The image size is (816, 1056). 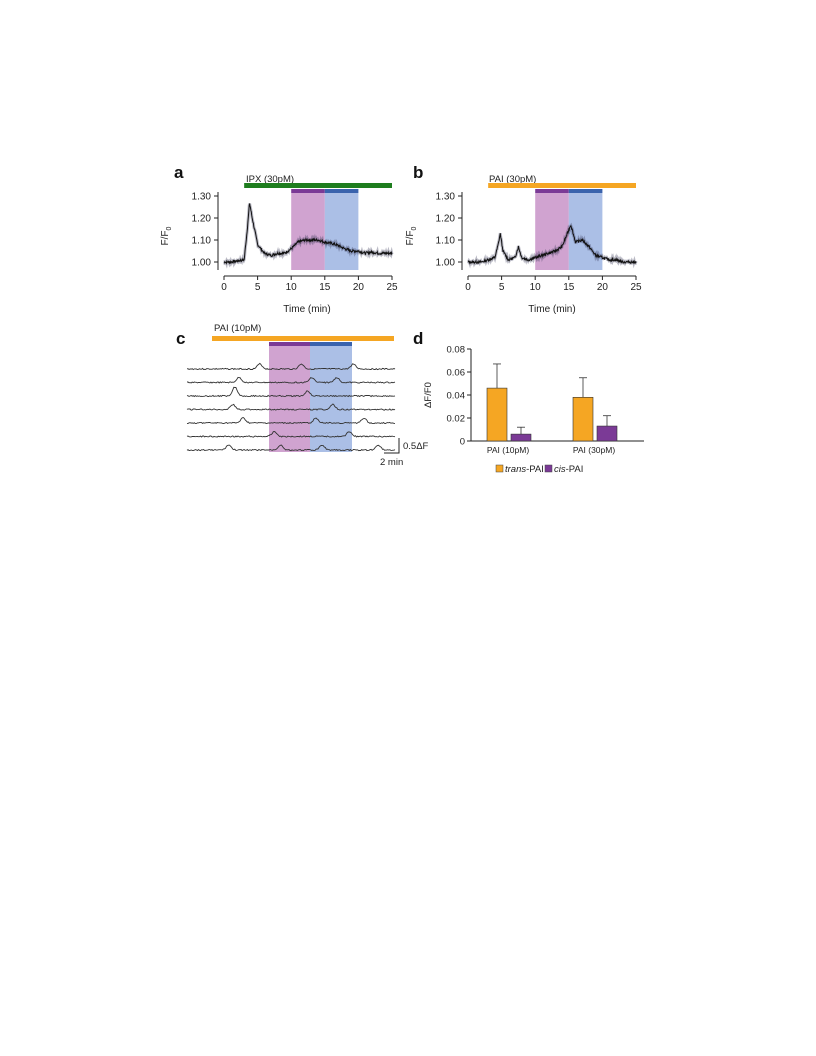 I want to click on panel-c-condition-bars, so click(x=303, y=341).